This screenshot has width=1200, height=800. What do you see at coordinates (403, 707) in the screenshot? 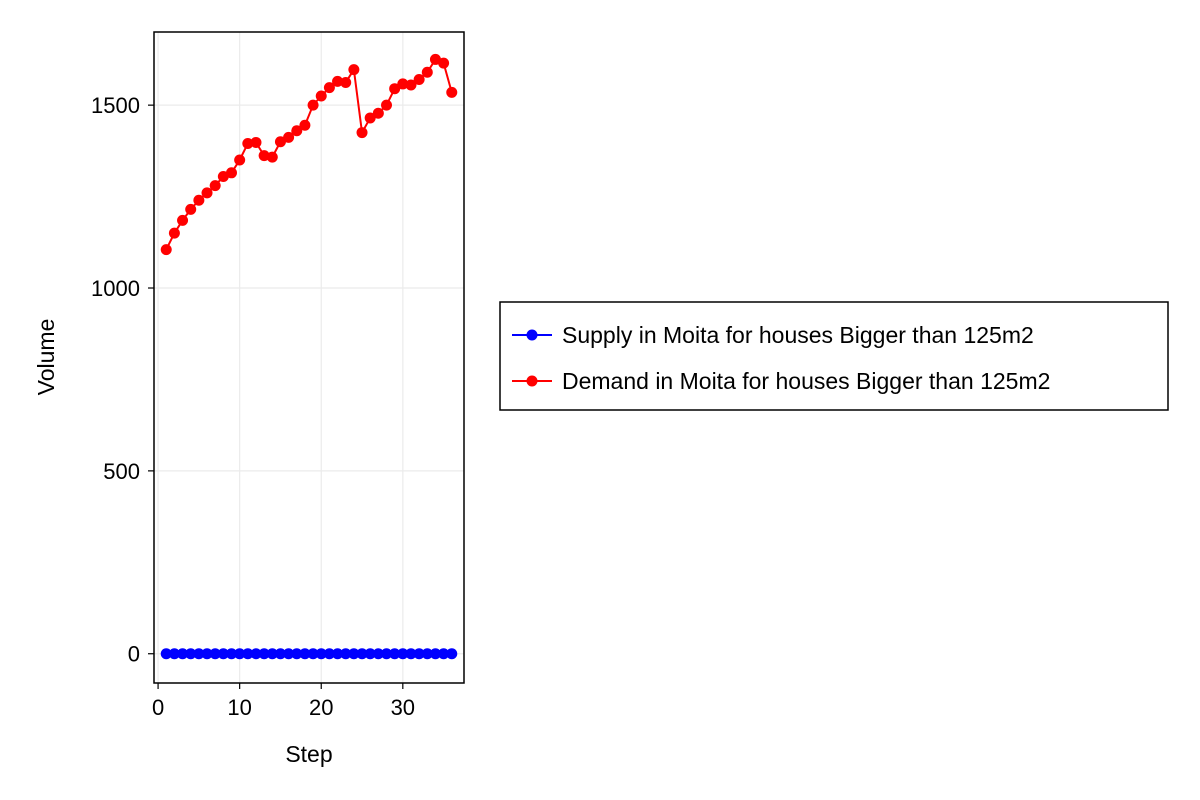
I see `x-tick-label: 30` at bounding box center [403, 707].